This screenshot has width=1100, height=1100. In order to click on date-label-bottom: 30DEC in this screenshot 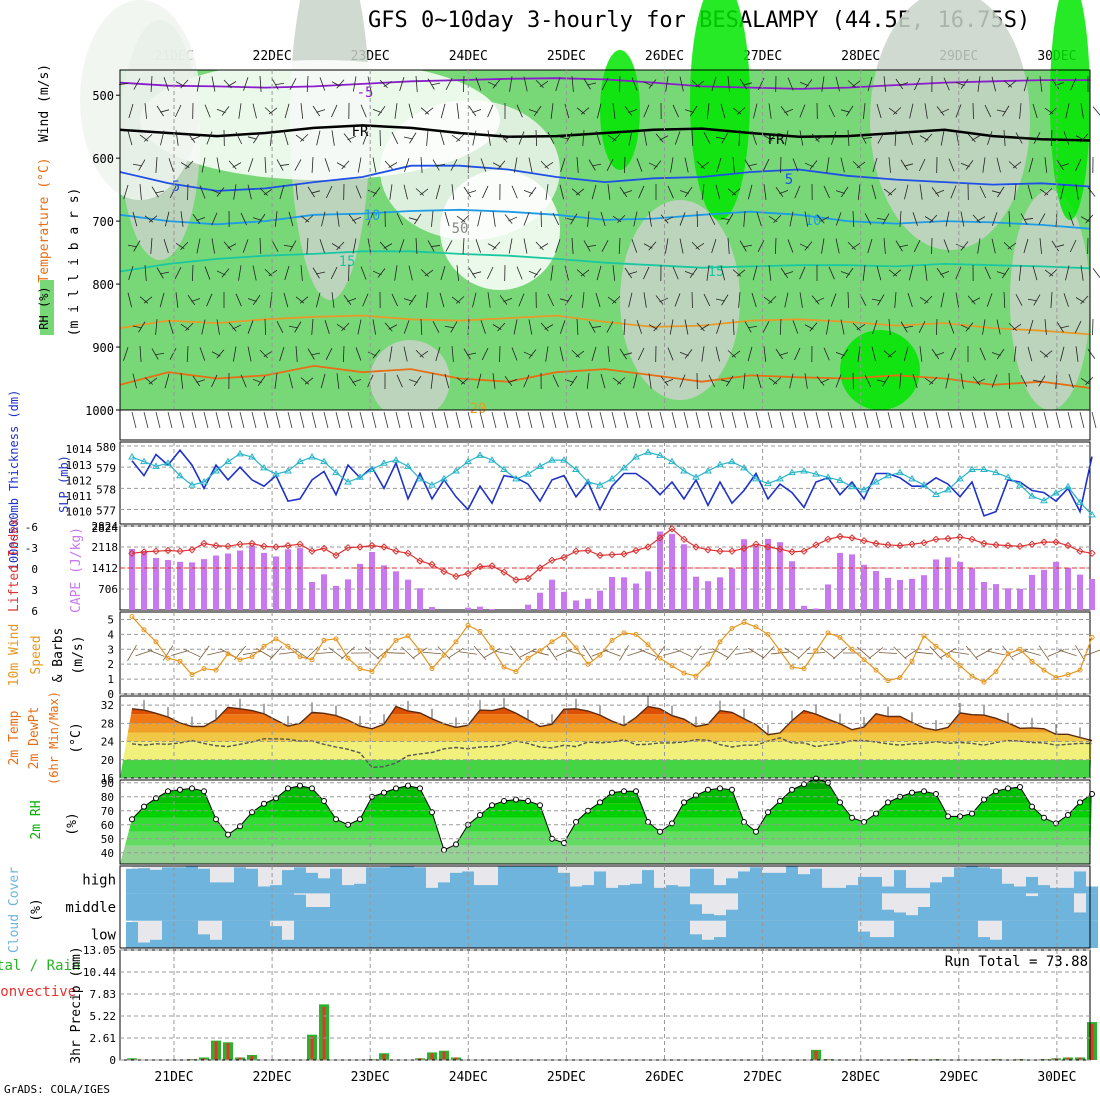, I will do `click(1056, 1077)`.